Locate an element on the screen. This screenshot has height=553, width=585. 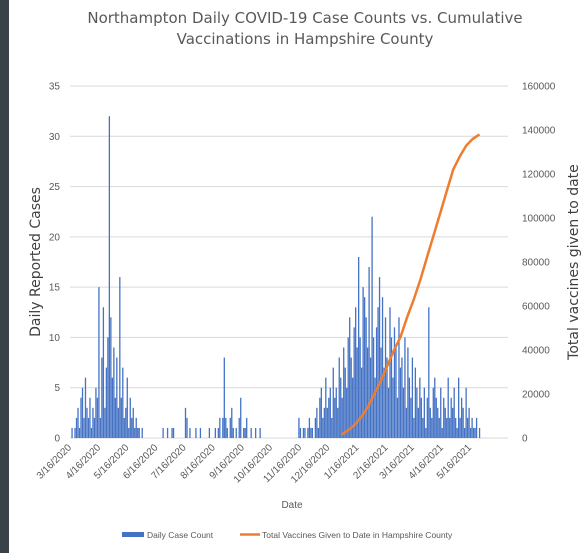
y-right-tick-label: 160000 is located at coordinates (539, 87).